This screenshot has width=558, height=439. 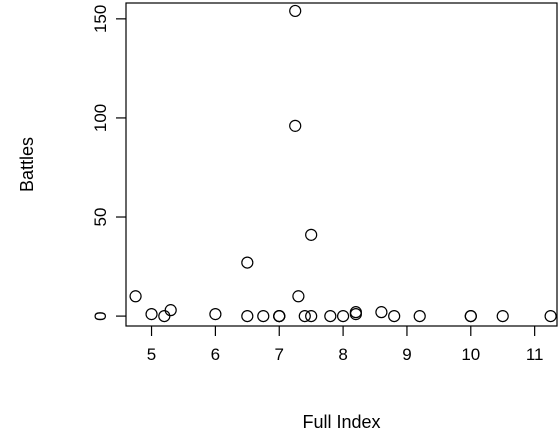 What do you see at coordinates (342, 354) in the screenshot?
I see `x-tick-label: 8` at bounding box center [342, 354].